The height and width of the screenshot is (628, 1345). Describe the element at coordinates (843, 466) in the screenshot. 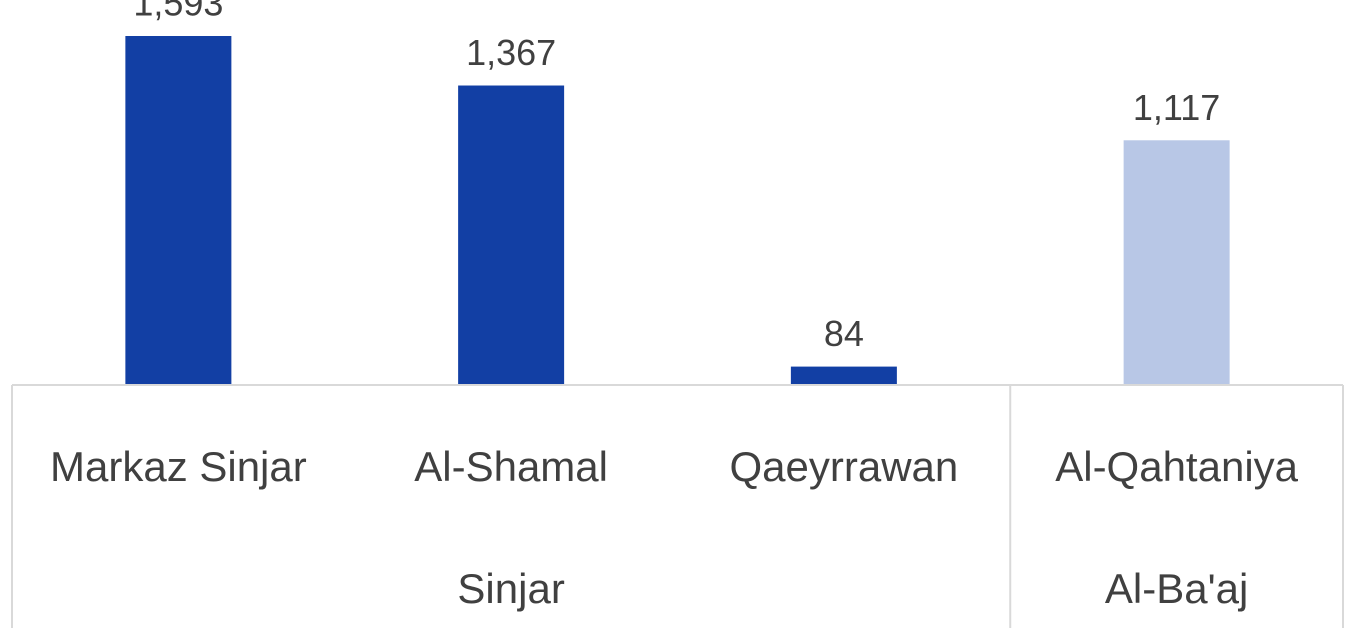

I see `x-tick-label: Qaeyrrawan` at that location.